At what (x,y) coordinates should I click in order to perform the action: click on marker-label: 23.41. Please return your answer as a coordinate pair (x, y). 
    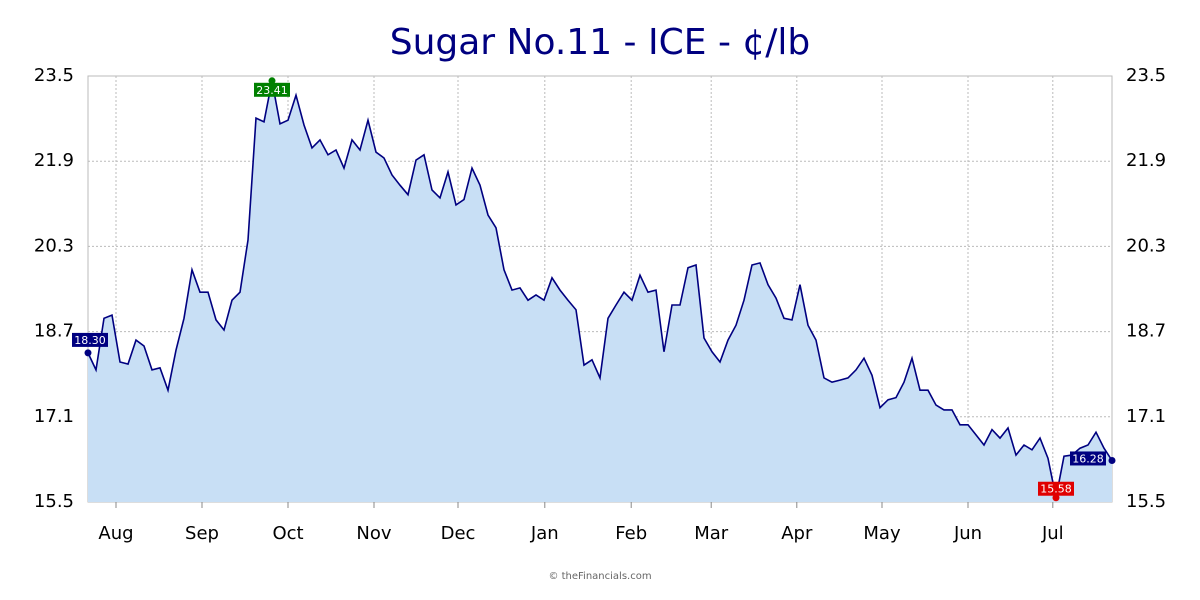
    Looking at the image, I should click on (272, 90).